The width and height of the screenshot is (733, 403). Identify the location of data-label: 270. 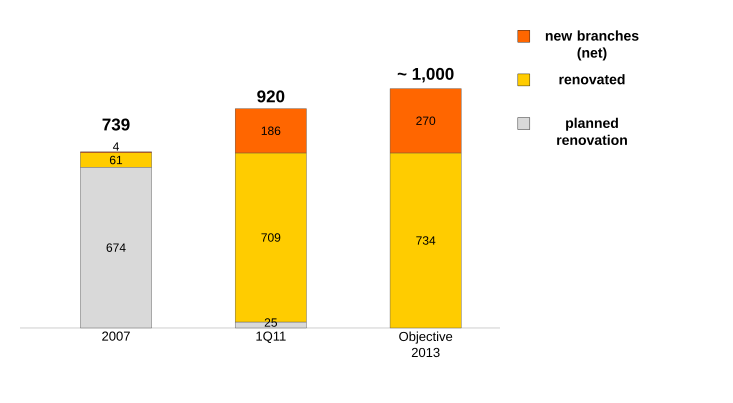
(426, 121).